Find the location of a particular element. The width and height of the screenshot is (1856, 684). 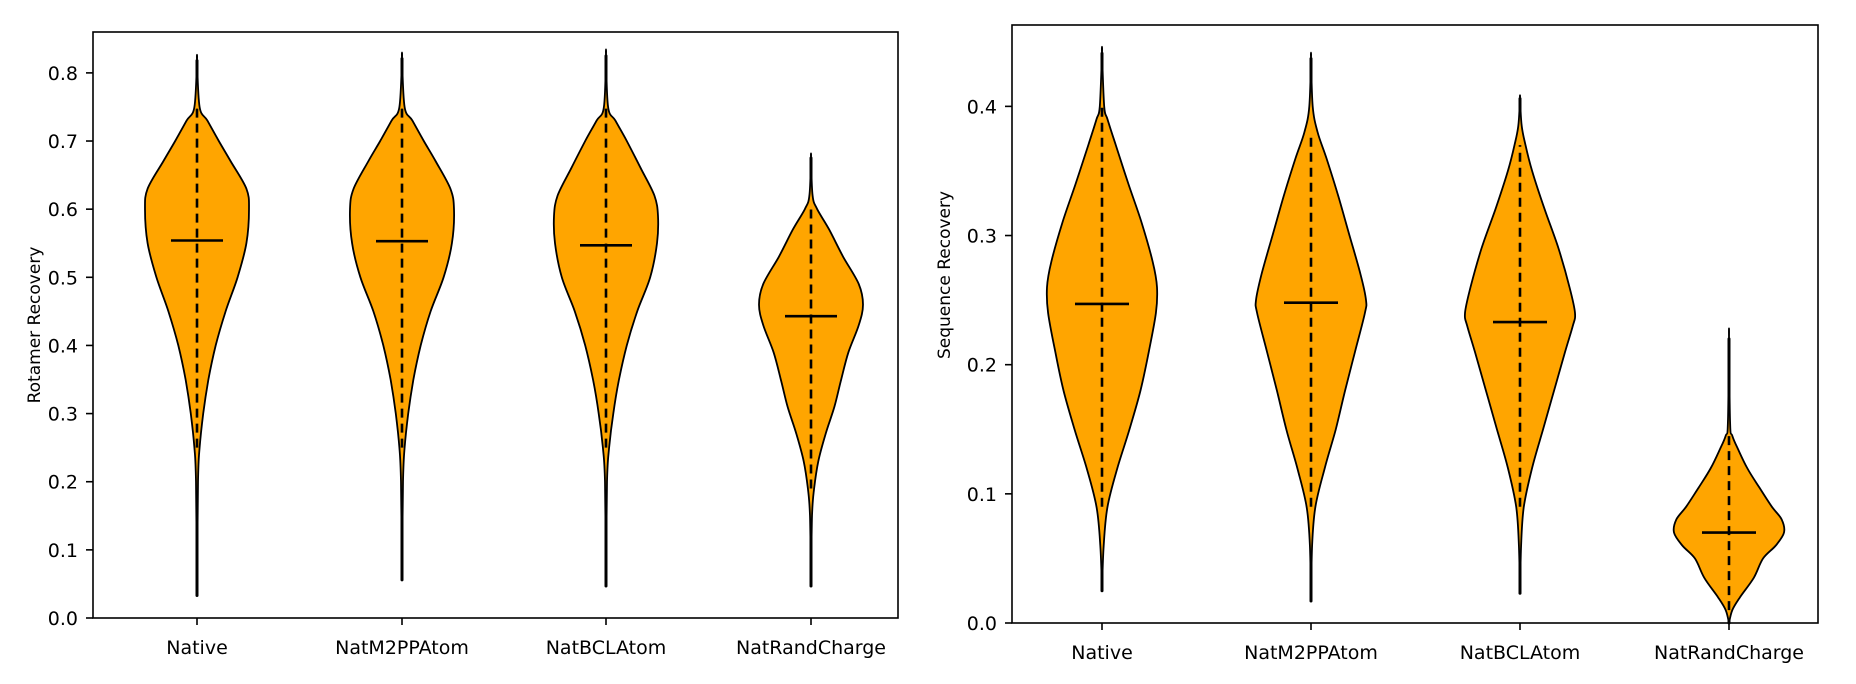

y-tick-label: 0.5 is located at coordinates (63, 278).